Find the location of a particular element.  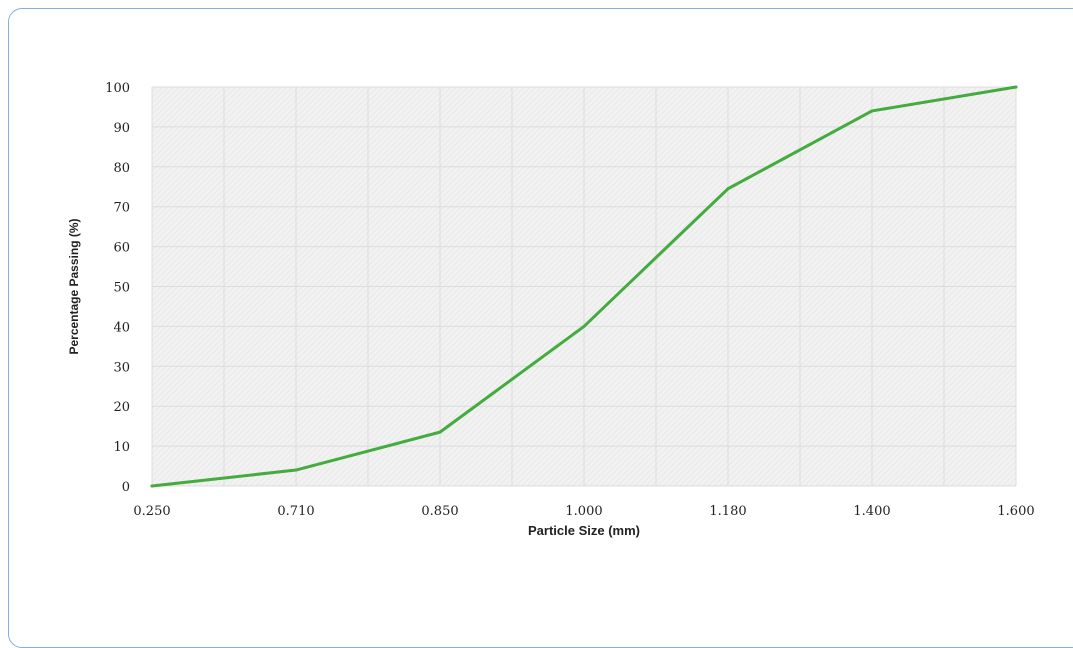

y-tick-labels: 0 10 20 30 40 50 60 70 80 90 100 is located at coordinates (117, 288).